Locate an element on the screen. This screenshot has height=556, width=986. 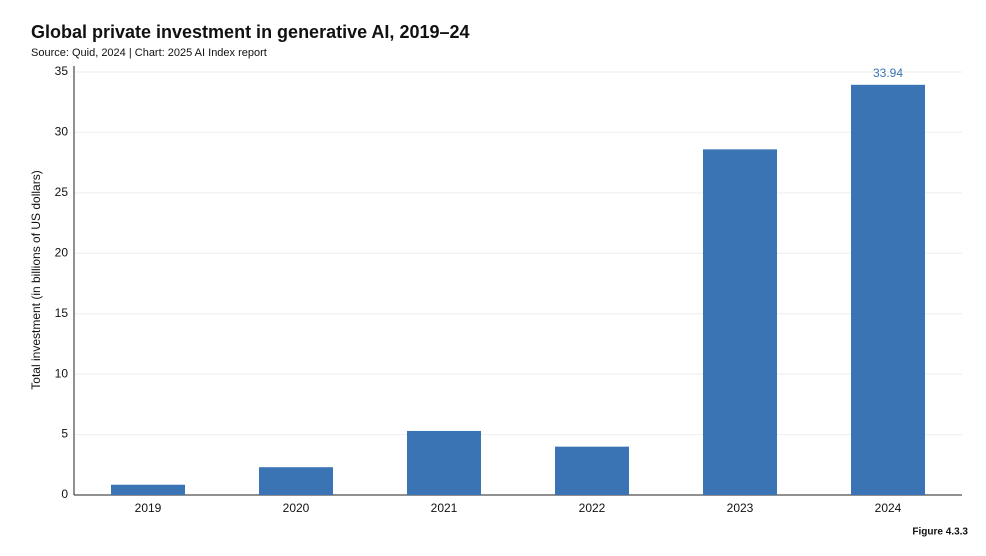
x-tick-label: 2022 is located at coordinates (592, 508).